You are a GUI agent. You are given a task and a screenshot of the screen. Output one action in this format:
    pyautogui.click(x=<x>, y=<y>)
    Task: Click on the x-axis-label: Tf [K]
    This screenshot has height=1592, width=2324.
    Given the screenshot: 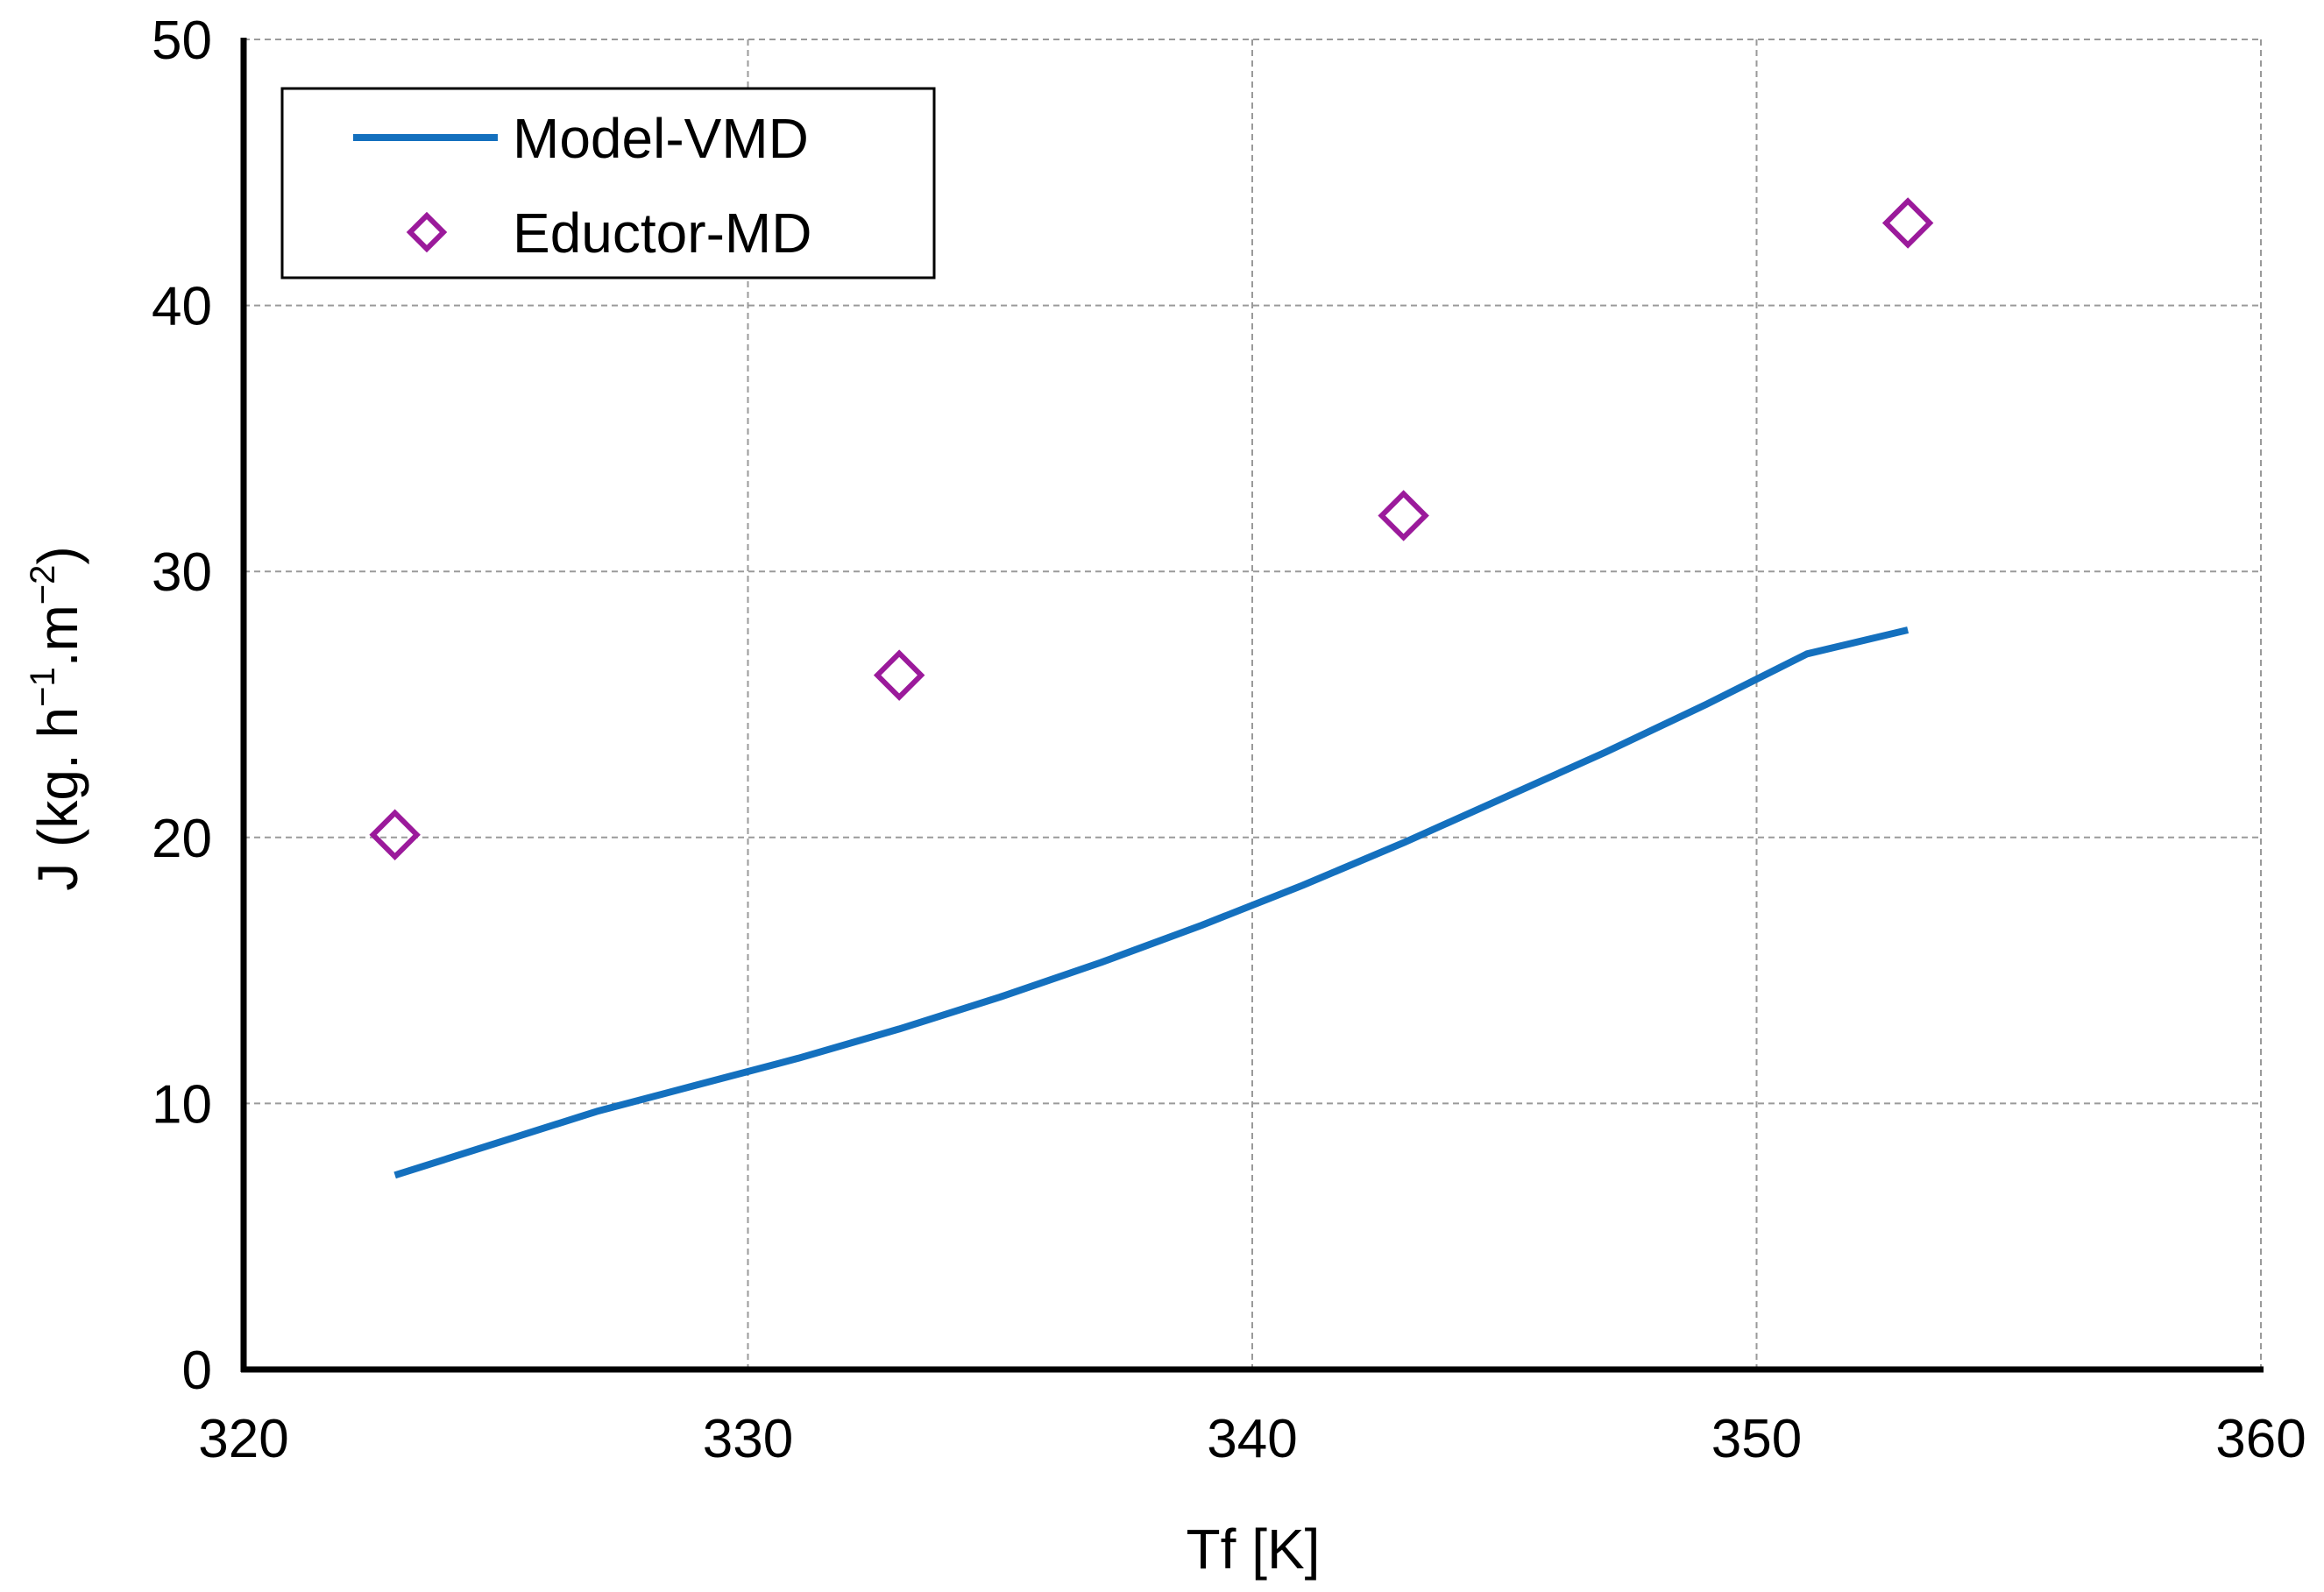 What is the action you would take?
    pyautogui.click(x=1254, y=1549)
    